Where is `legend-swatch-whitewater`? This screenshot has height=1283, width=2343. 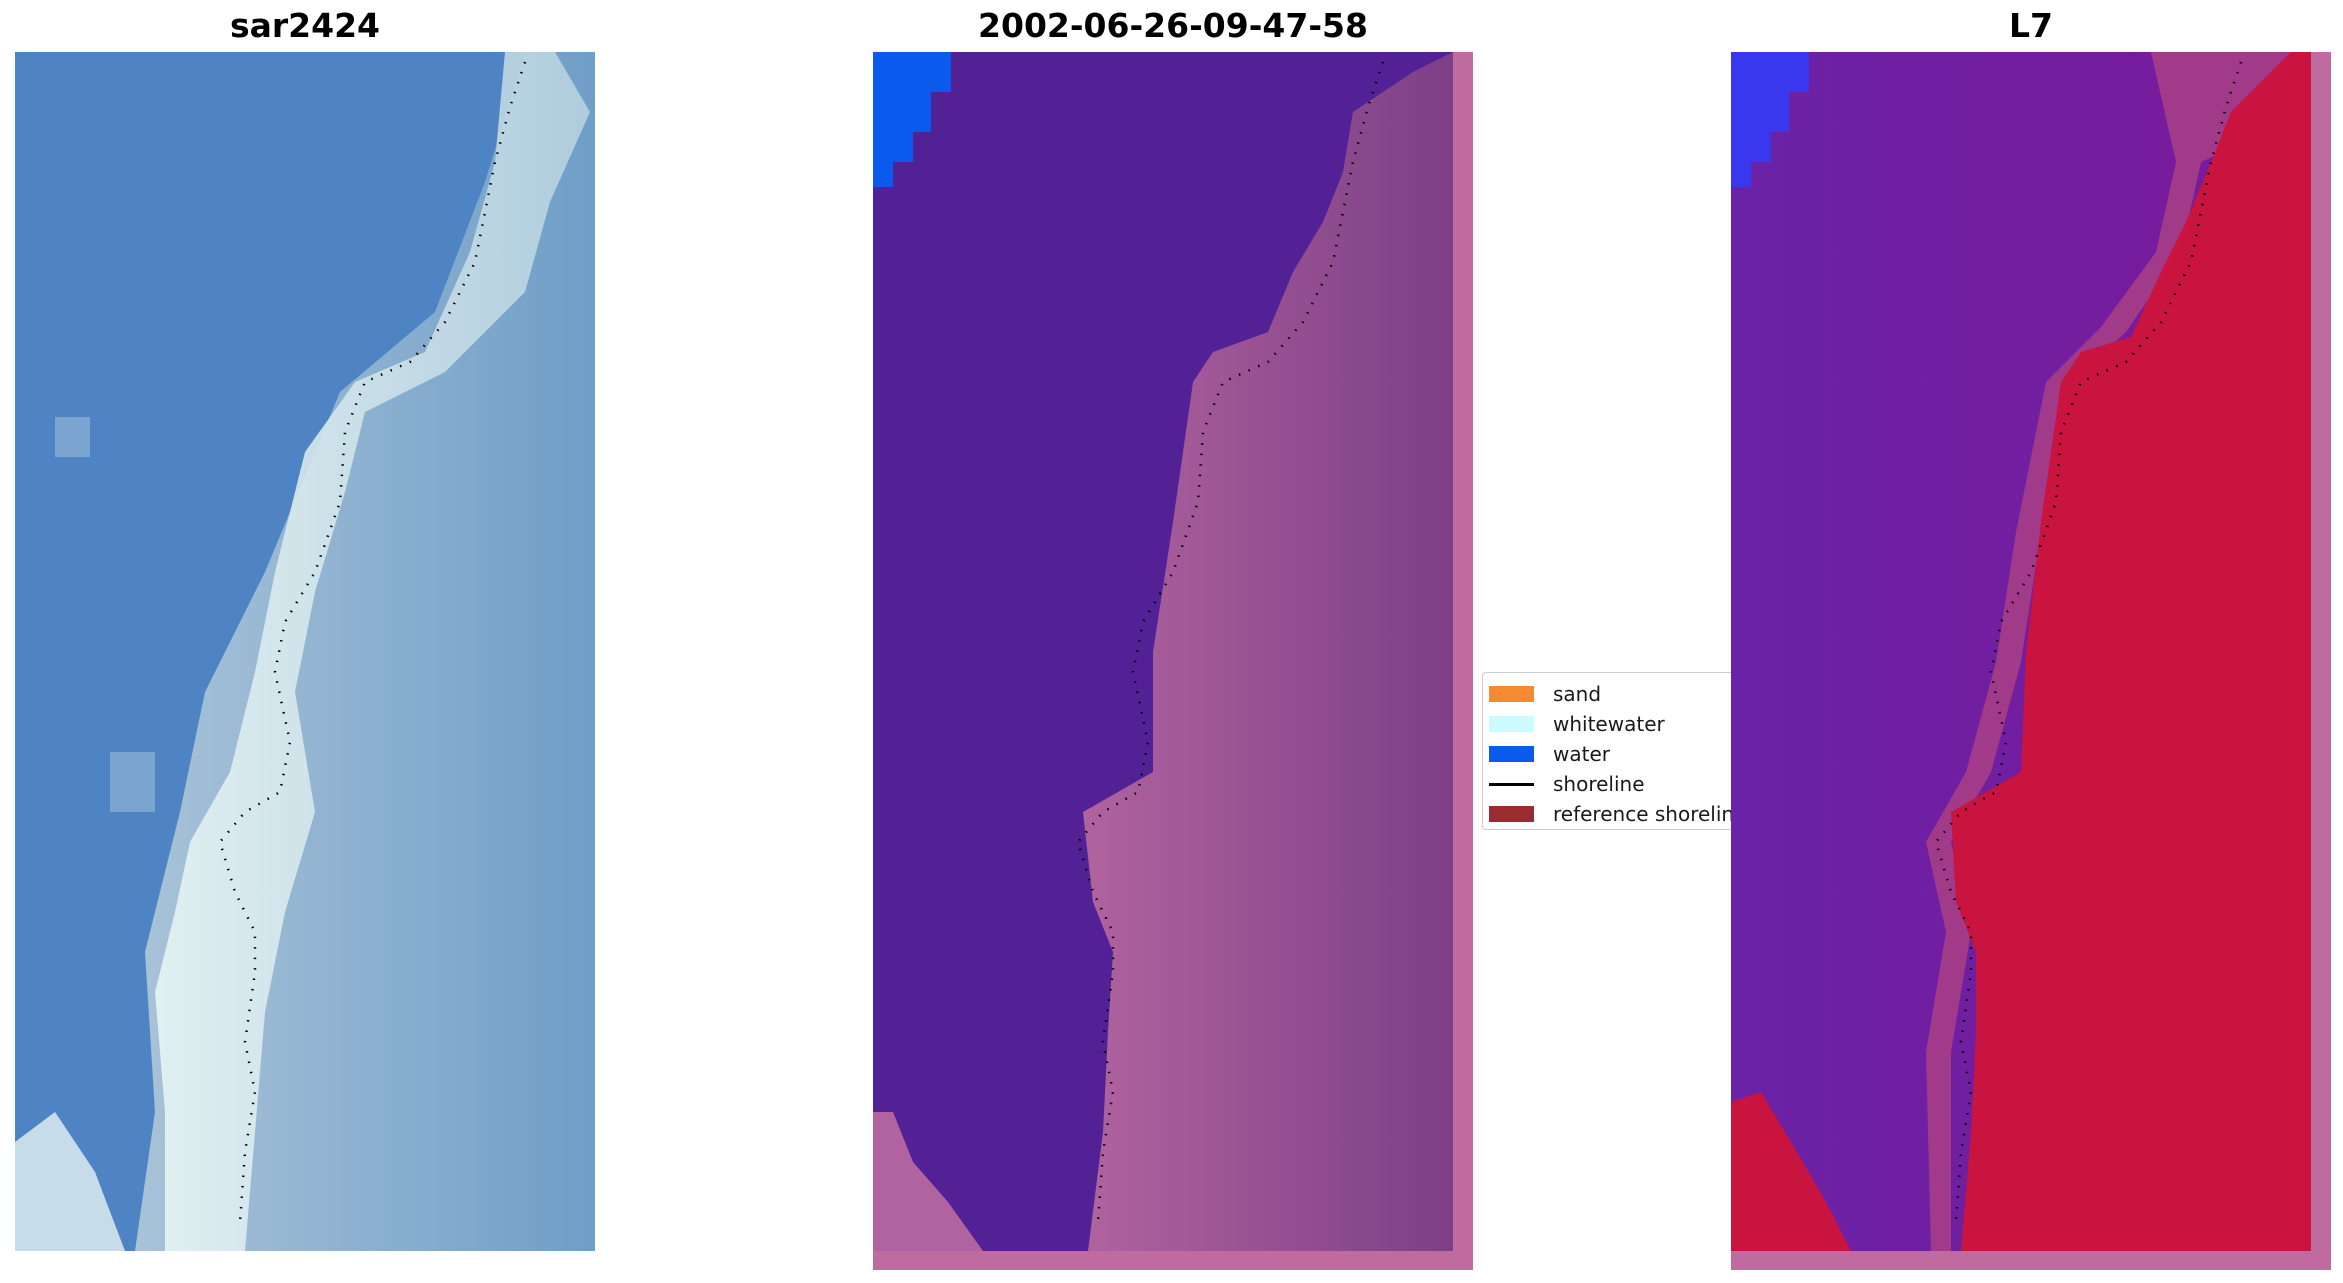
legend-swatch-whitewater is located at coordinates (1511, 724).